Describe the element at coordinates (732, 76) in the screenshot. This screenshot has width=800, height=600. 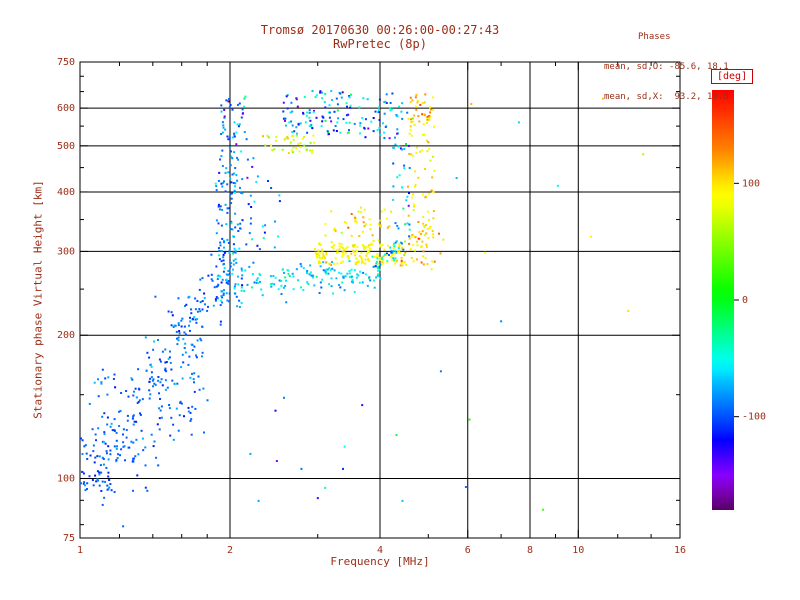
I see `colorbar-title: [deg]` at that location.